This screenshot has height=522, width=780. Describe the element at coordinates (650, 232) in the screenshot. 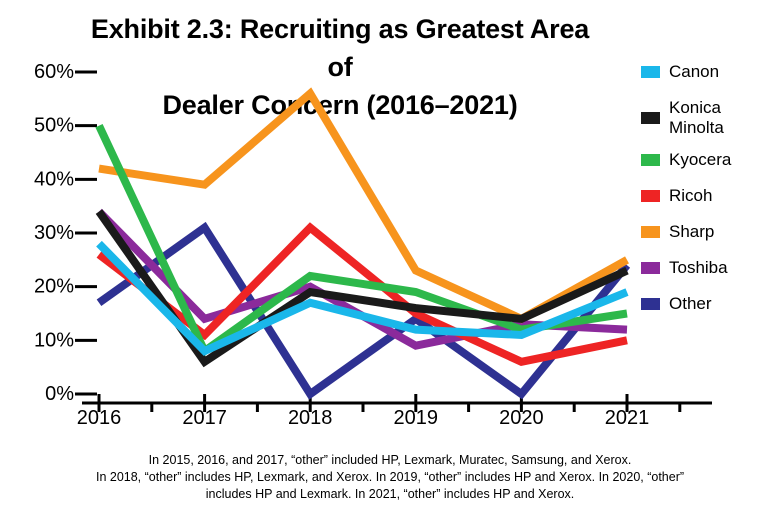

I see `legend-swatch-sharp` at that location.